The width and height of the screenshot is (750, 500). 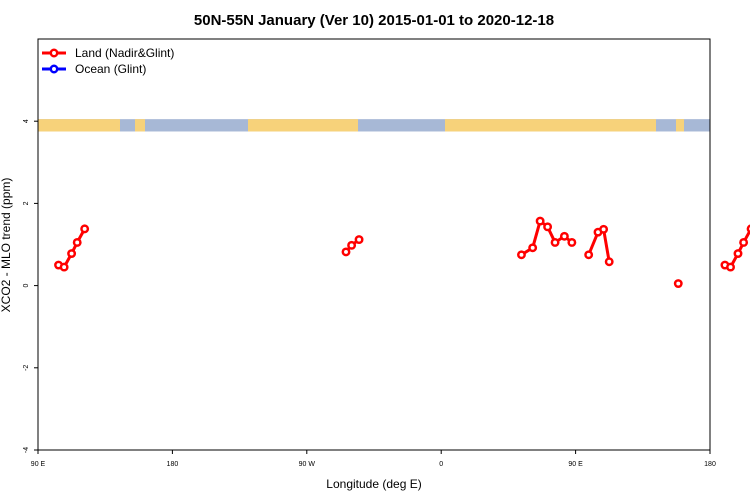 I want to click on legend-label: Ocean (Glint), so click(x=110, y=69).